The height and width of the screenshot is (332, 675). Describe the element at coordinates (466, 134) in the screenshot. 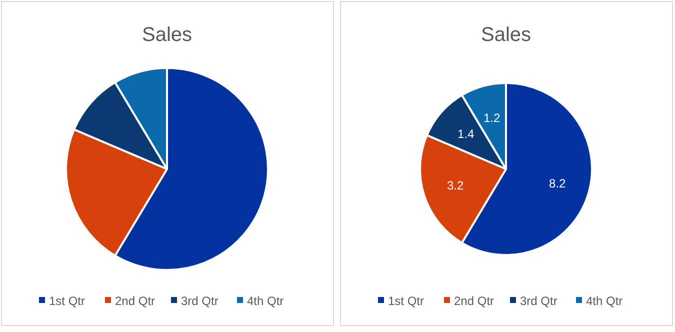

I see `data-label: 1.4` at that location.